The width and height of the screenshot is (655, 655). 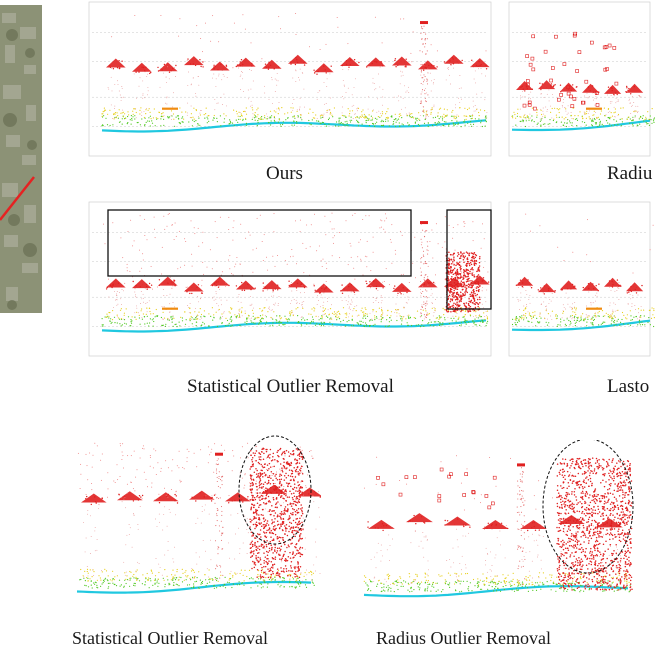 What do you see at coordinates (628, 386) in the screenshot?
I see `caption-lasto-mid: Lasto` at bounding box center [628, 386].